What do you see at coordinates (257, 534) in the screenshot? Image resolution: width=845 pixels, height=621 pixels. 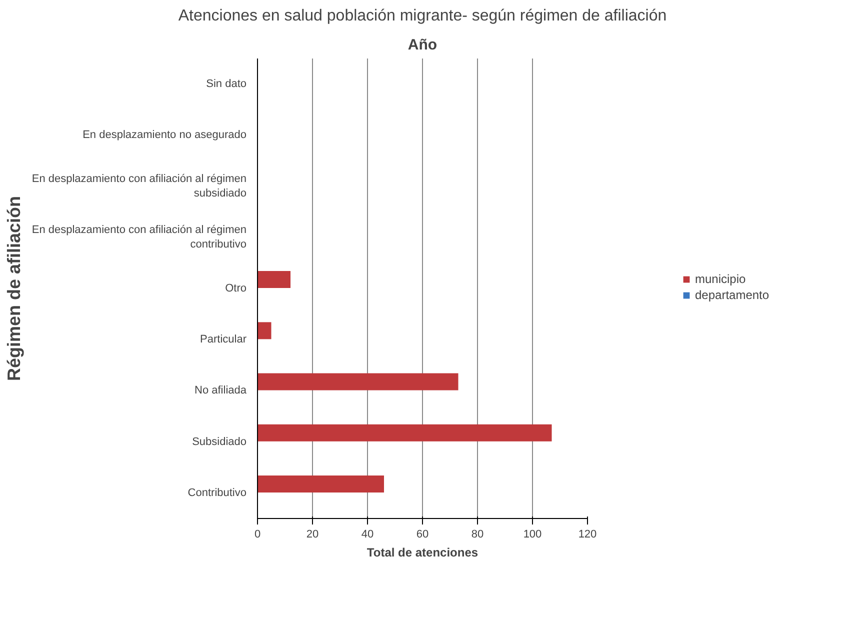 I see `x-tick-label: 0` at bounding box center [257, 534].